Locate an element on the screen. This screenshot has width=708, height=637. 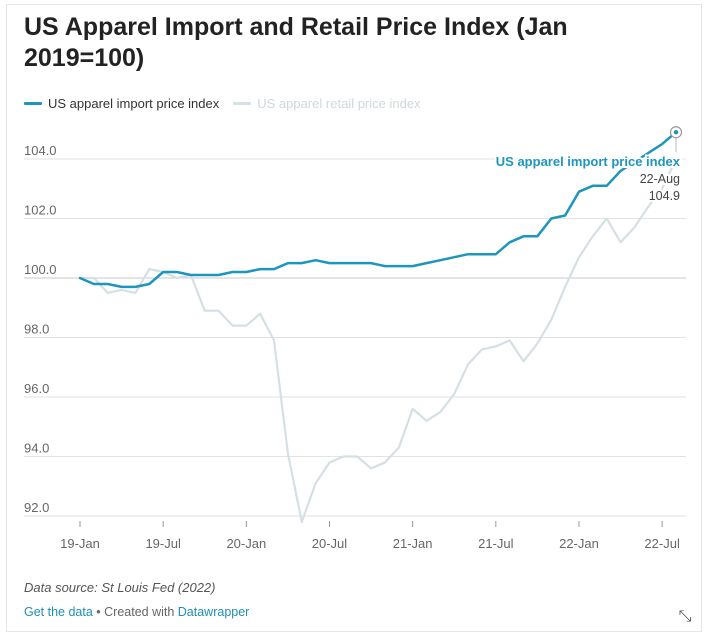
y-tick-label: 92.0 is located at coordinates (36, 507).